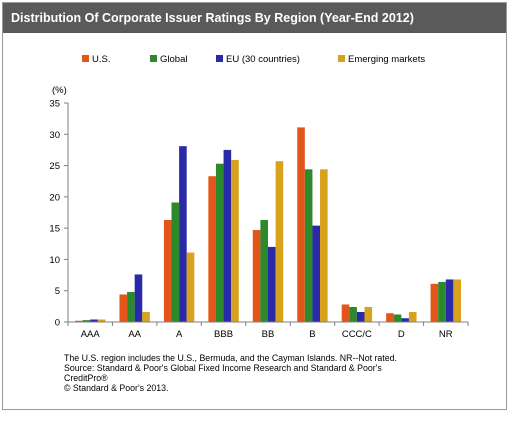  I want to click on bar-d-u-s, so click(390, 317).